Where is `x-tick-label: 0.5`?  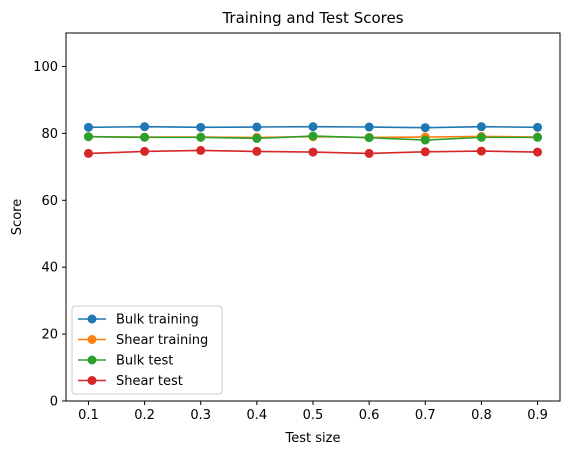
x-tick-label: 0.5 is located at coordinates (313, 415).